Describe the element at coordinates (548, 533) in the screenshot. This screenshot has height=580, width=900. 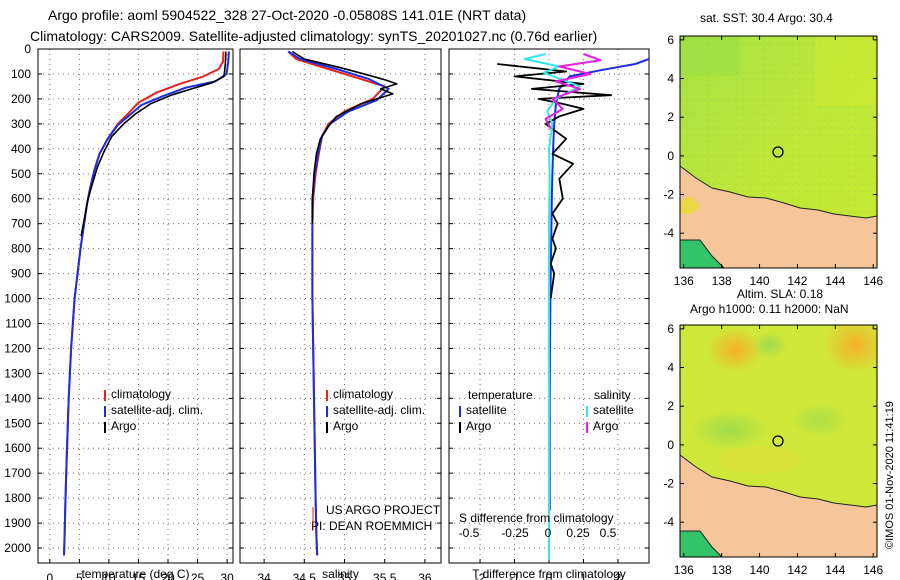
I see `s-tick-label: 0` at that location.